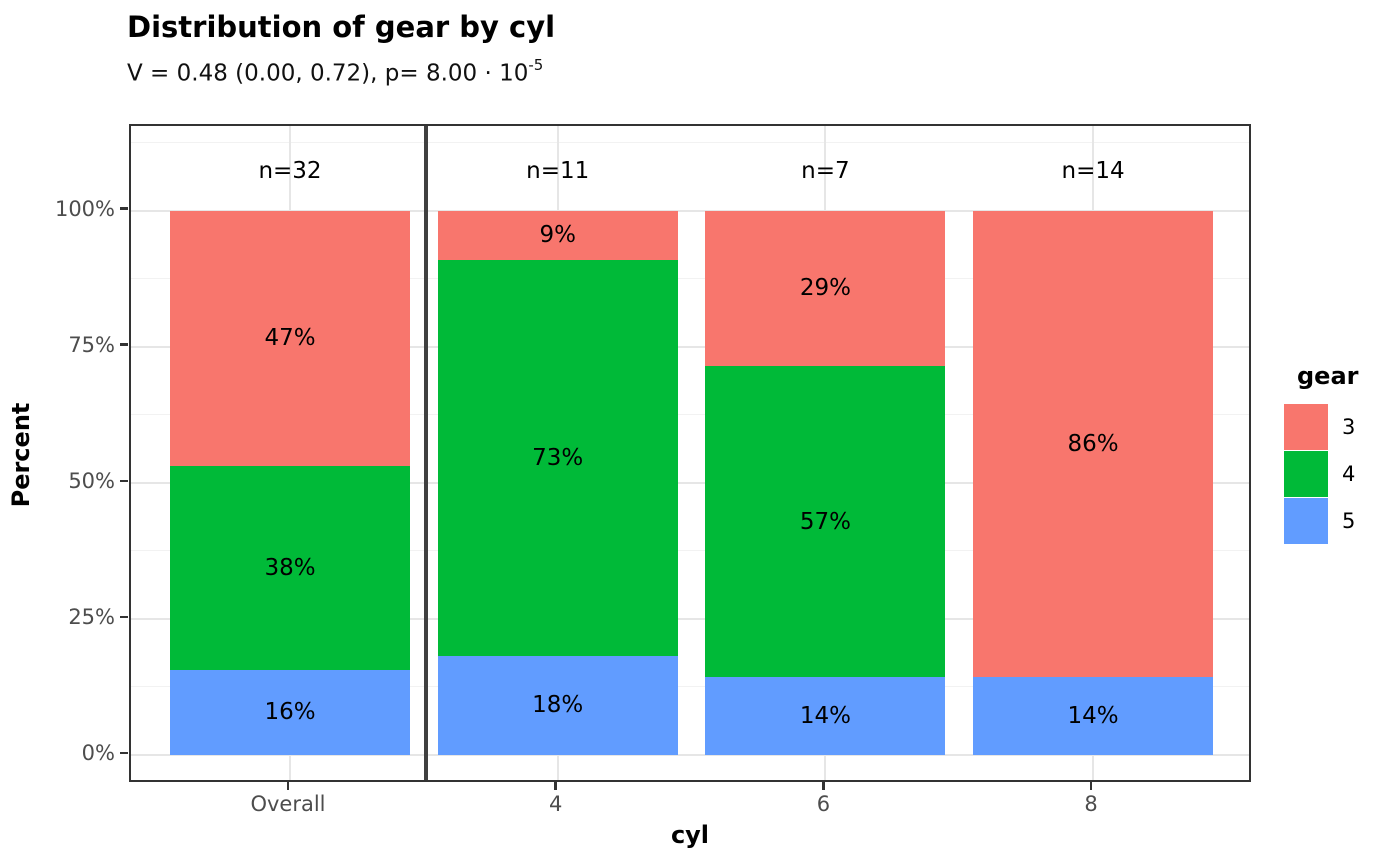 The height and width of the screenshot is (866, 1400). I want to click on chart-subtitle: V = 0.48 (0.00, 0.72), p= 8.00 · 10-5, so click(335, 71).